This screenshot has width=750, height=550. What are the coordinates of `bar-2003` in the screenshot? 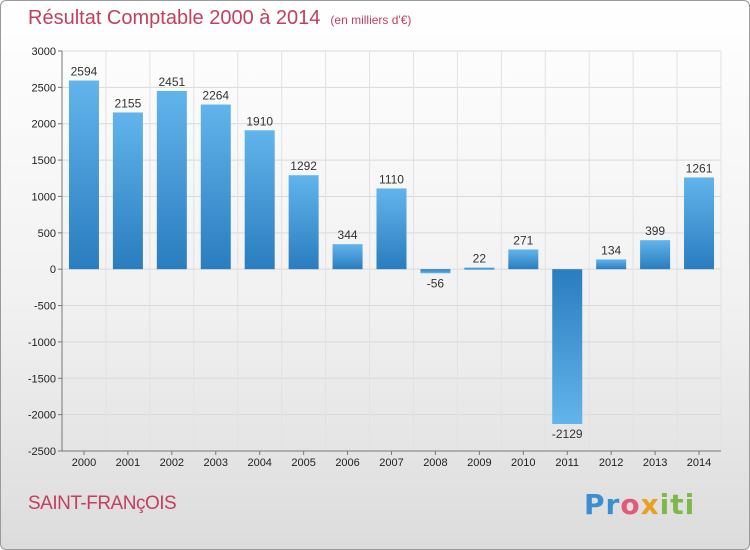 It's located at (215, 187).